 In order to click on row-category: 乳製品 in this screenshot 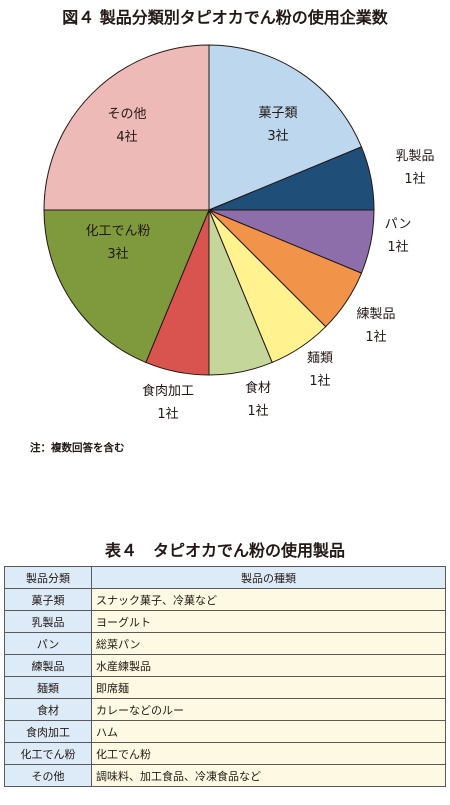, I will do `click(48, 621)`.